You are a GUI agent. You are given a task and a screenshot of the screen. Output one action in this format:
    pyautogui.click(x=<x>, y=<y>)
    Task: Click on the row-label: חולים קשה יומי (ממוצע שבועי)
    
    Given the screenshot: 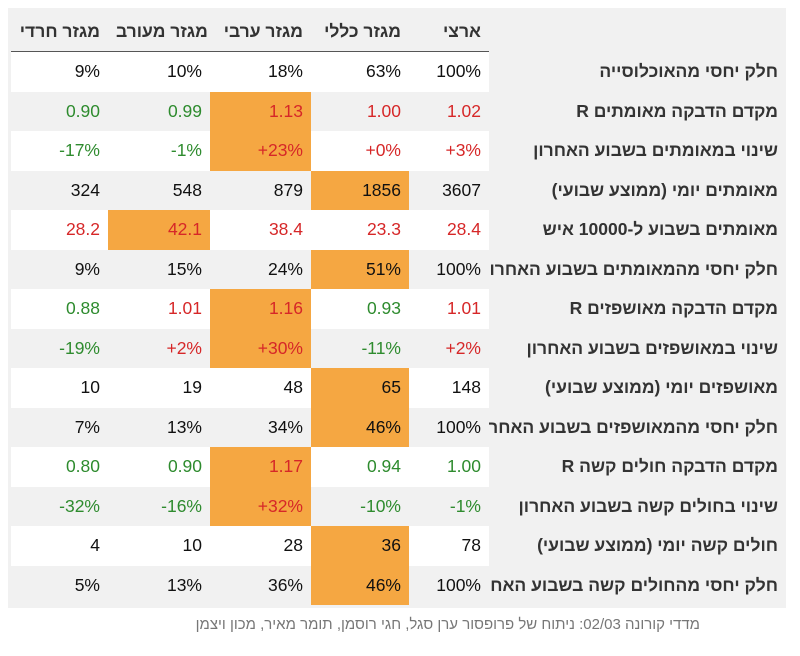 What is the action you would take?
    pyautogui.click(x=637, y=546)
    